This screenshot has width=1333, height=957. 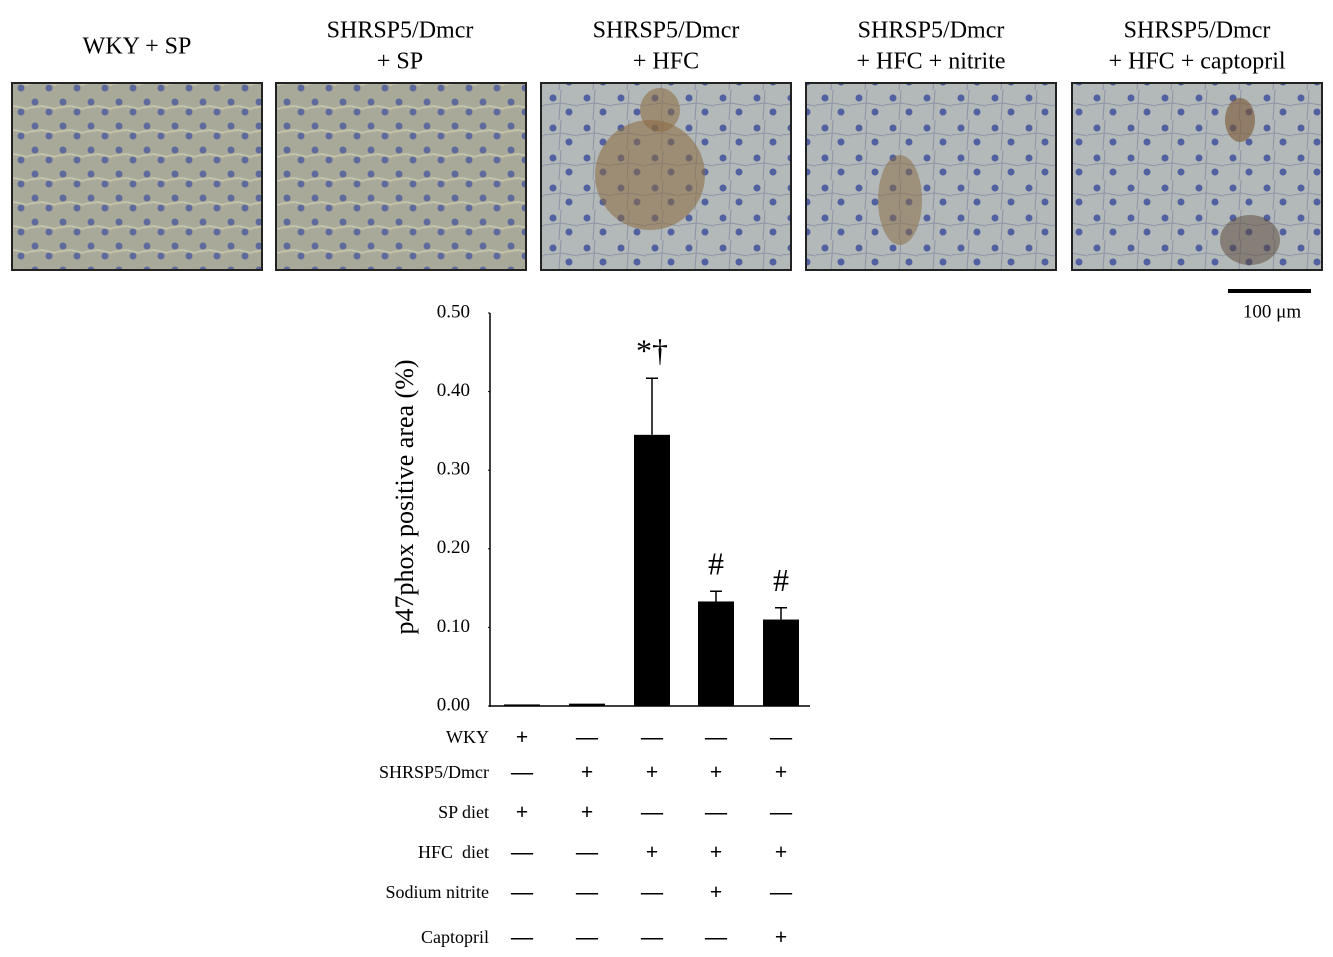 What do you see at coordinates (453, 311) in the screenshot?
I see `y-tick-label: 0.50` at bounding box center [453, 311].